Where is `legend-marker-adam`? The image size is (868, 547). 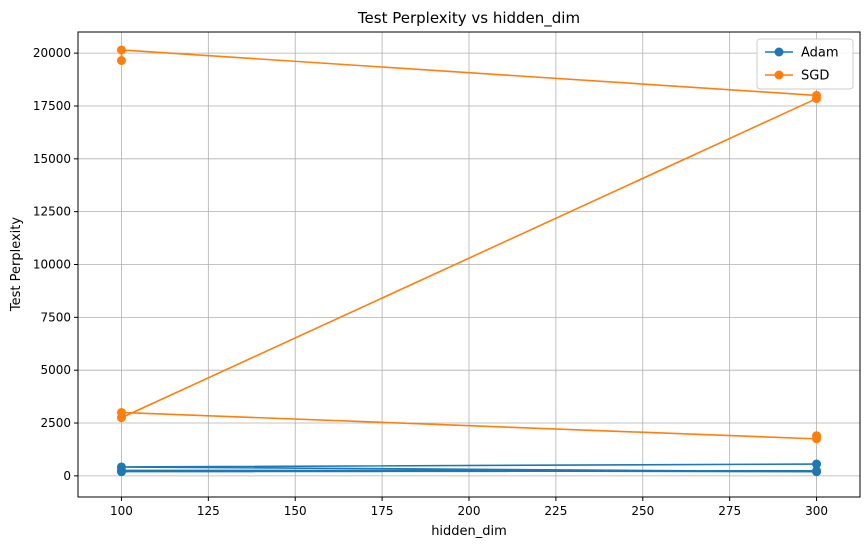 legend-marker-adam is located at coordinates (779, 52).